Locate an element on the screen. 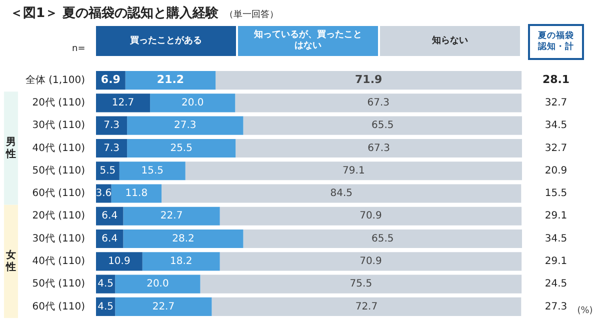 The image size is (600, 327). data-label: 21.2 is located at coordinates (170, 79).